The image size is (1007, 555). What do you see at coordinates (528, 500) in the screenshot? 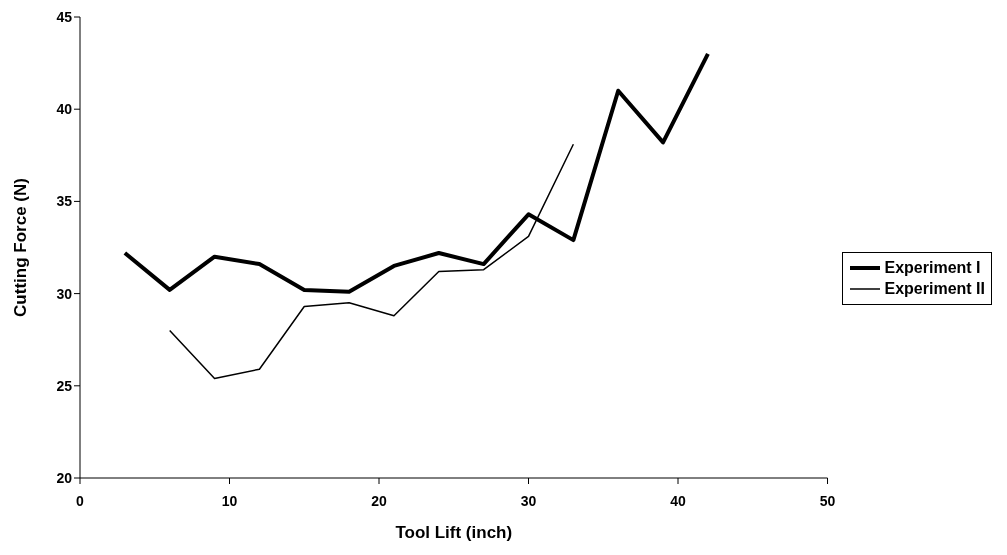
I see `x-tick-label: 30` at bounding box center [528, 500].